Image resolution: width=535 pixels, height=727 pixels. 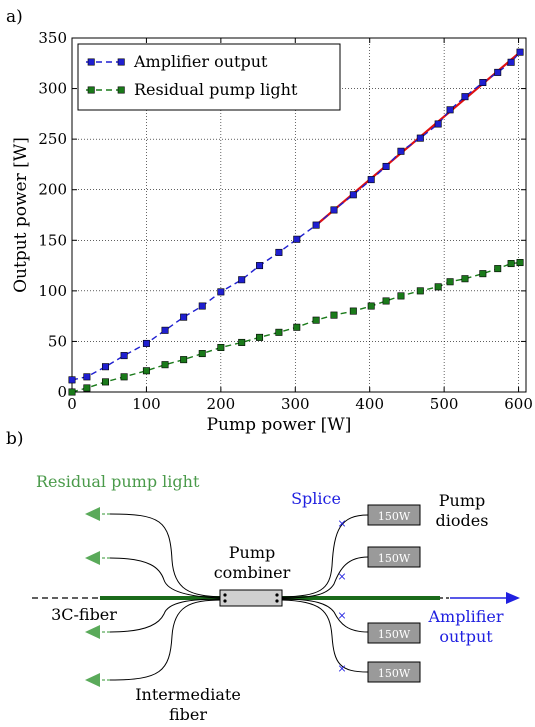 I want to click on pump-combiner-label-line2: combiner, so click(x=252, y=572).